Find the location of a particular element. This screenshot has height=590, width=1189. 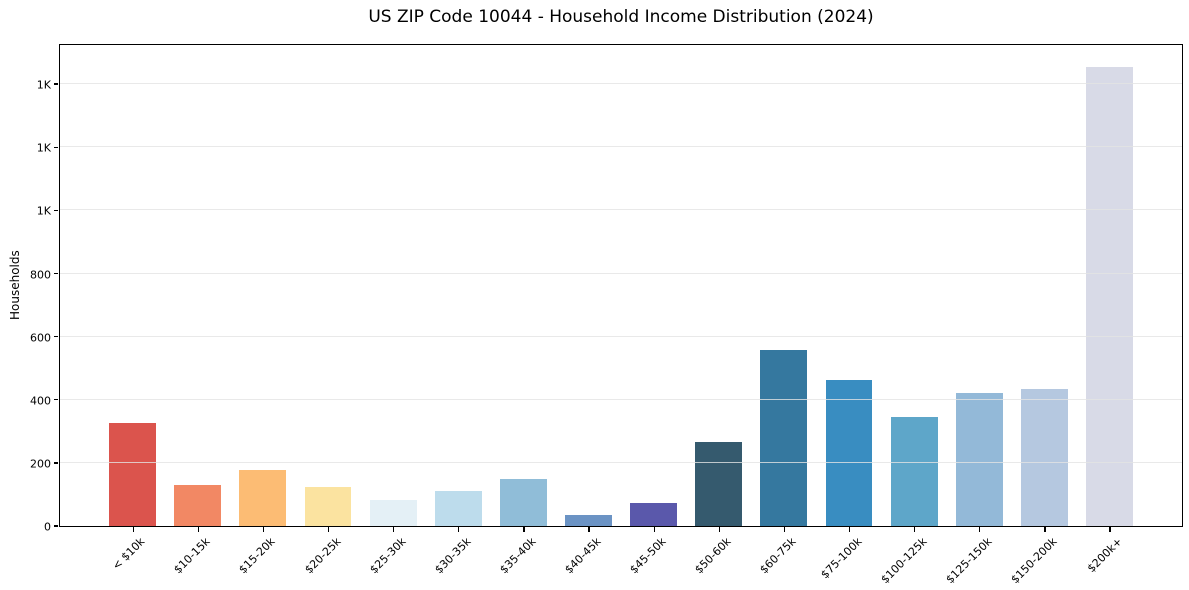

bar-slot: $75-100k is located at coordinates (848, 313).